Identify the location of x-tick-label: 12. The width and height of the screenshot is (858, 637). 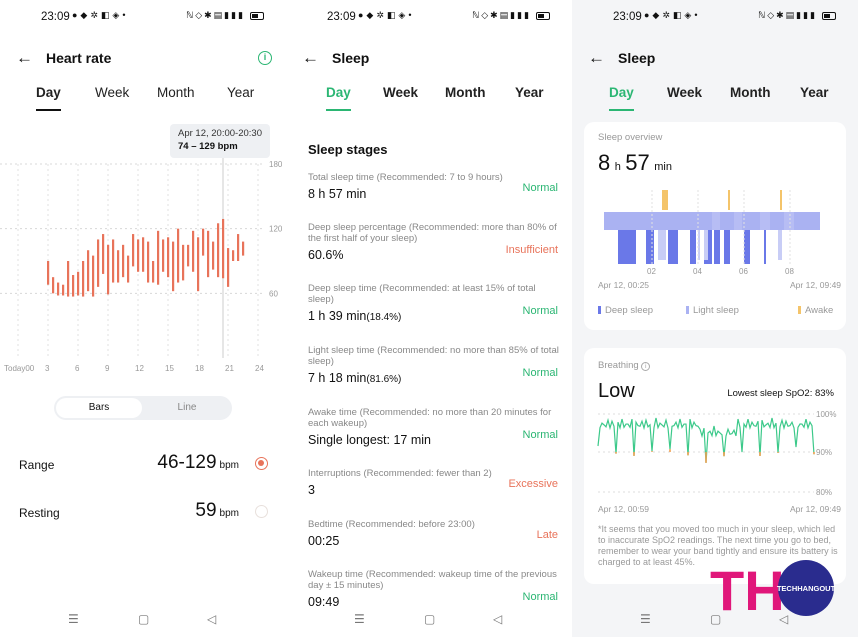
(139, 368).